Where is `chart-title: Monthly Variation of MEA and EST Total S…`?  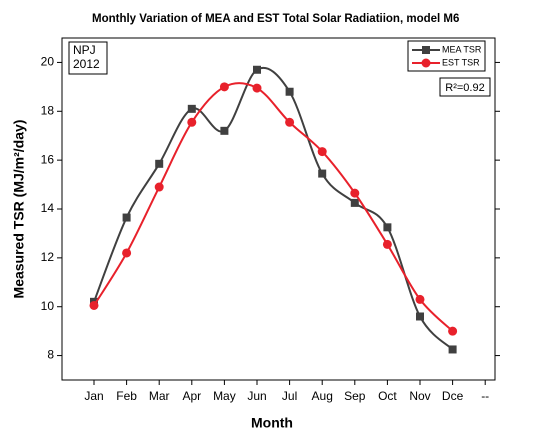
chart-title: Monthly Variation of MEA and EST Total S… is located at coordinates (275, 19).